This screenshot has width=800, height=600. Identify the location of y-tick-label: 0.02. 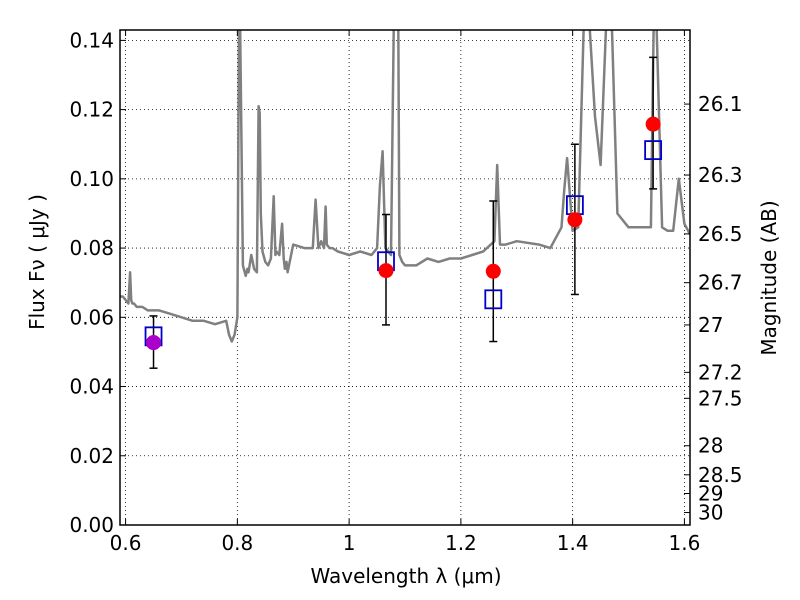
(91, 456).